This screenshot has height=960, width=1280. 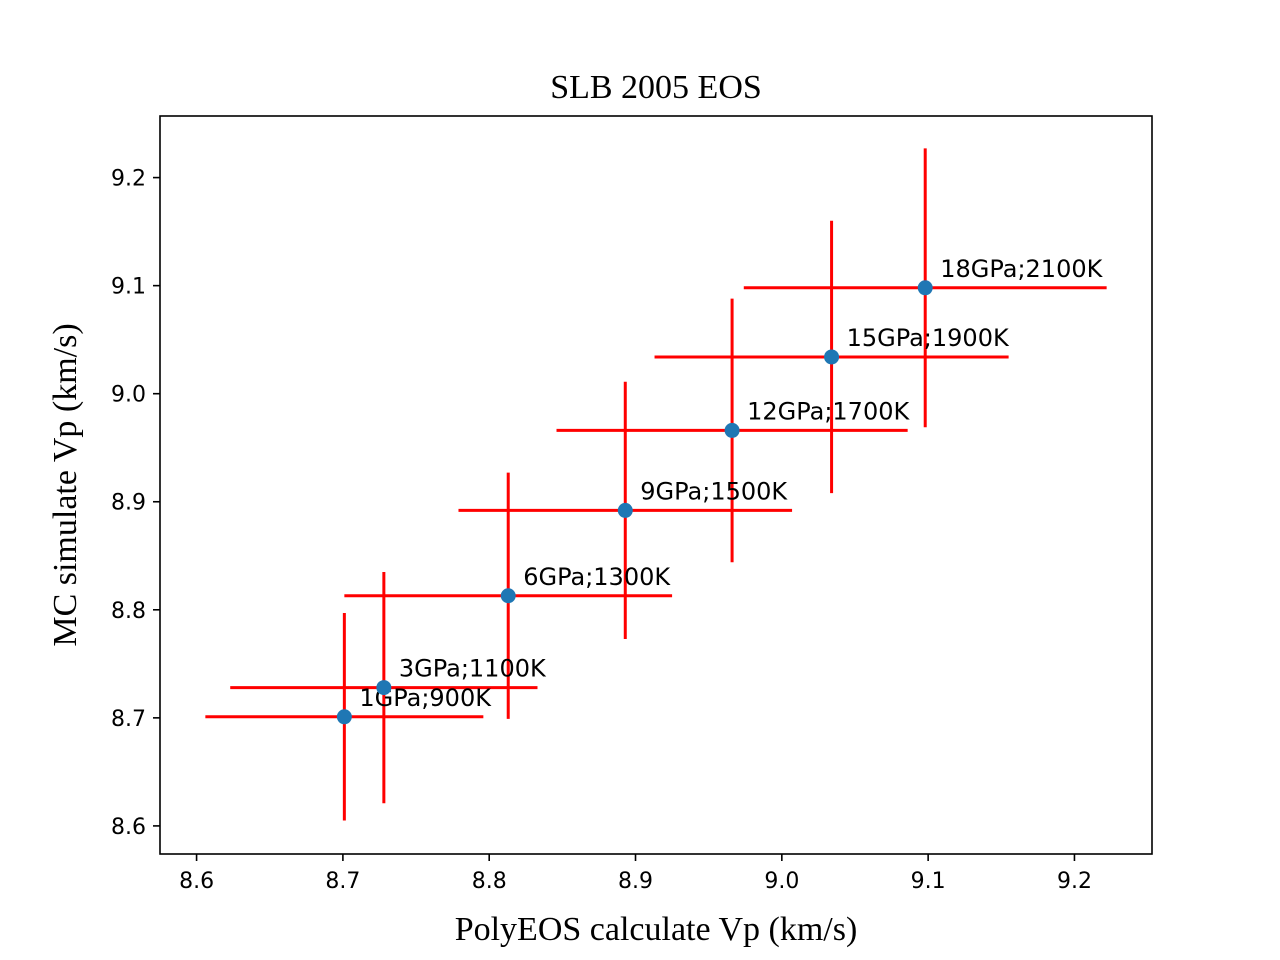 I want to click on x-axis-label: PolyEOS calculate Vp (km/s), so click(x=656, y=929).